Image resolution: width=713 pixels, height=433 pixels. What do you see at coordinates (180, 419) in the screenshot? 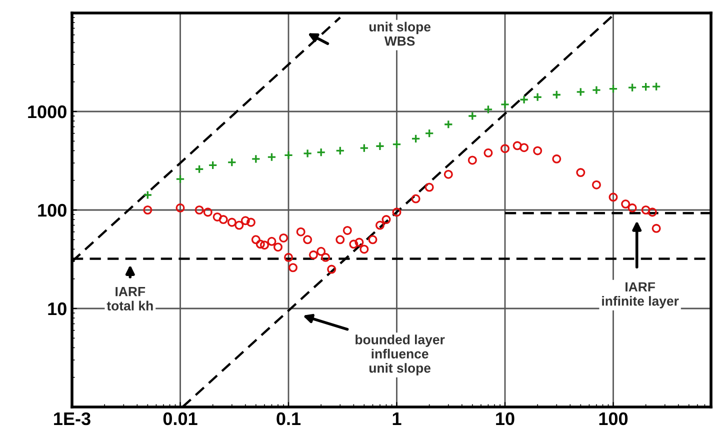
I see `x-tick-label: 0.01` at bounding box center [180, 419].